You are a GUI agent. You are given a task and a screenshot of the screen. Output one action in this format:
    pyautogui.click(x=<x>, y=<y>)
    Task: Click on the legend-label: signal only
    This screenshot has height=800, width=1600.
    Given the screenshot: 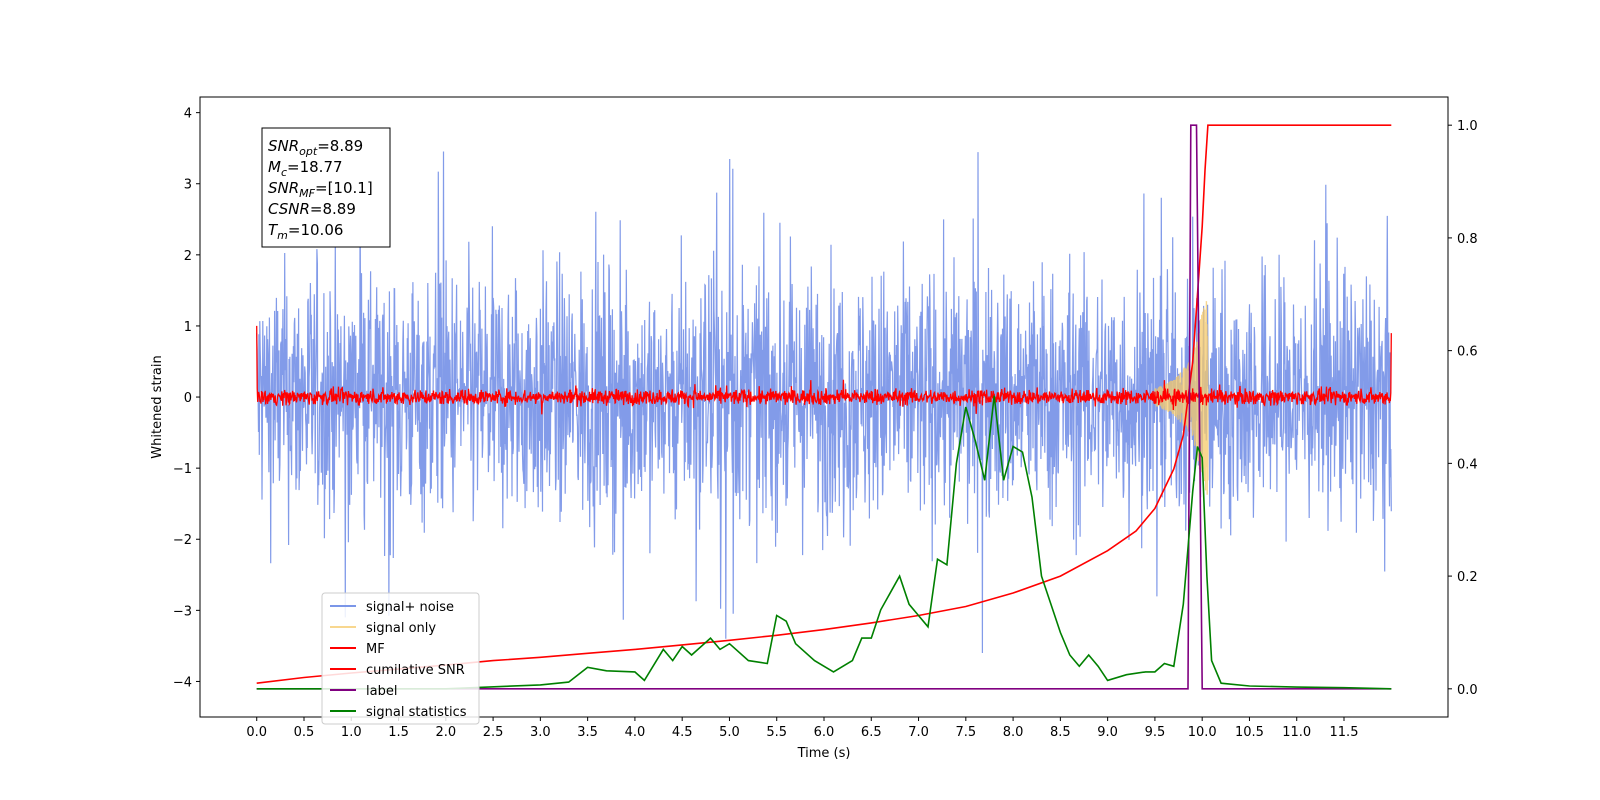 What is the action you would take?
    pyautogui.click(x=401, y=628)
    